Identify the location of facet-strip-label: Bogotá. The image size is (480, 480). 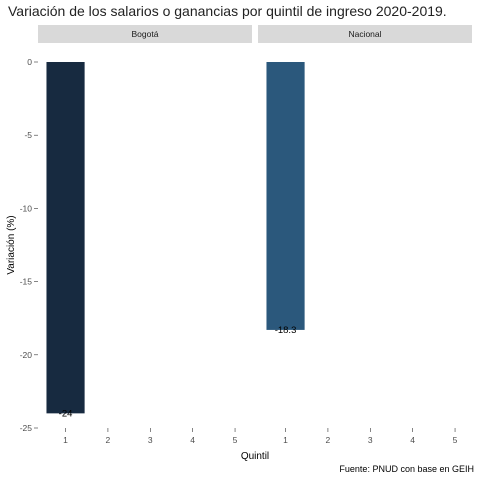
(145, 34).